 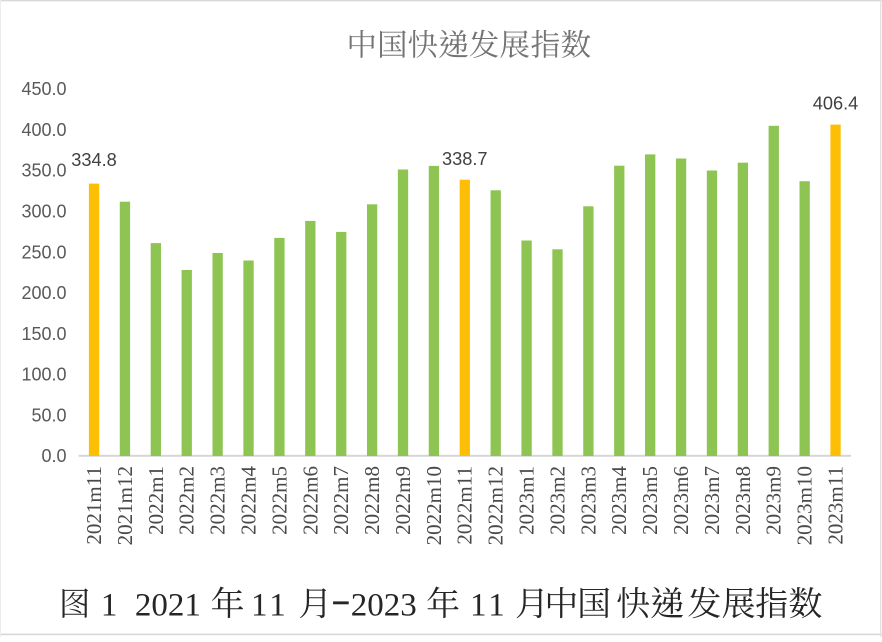 I want to click on svg-text: 406.4, so click(x=836, y=103).